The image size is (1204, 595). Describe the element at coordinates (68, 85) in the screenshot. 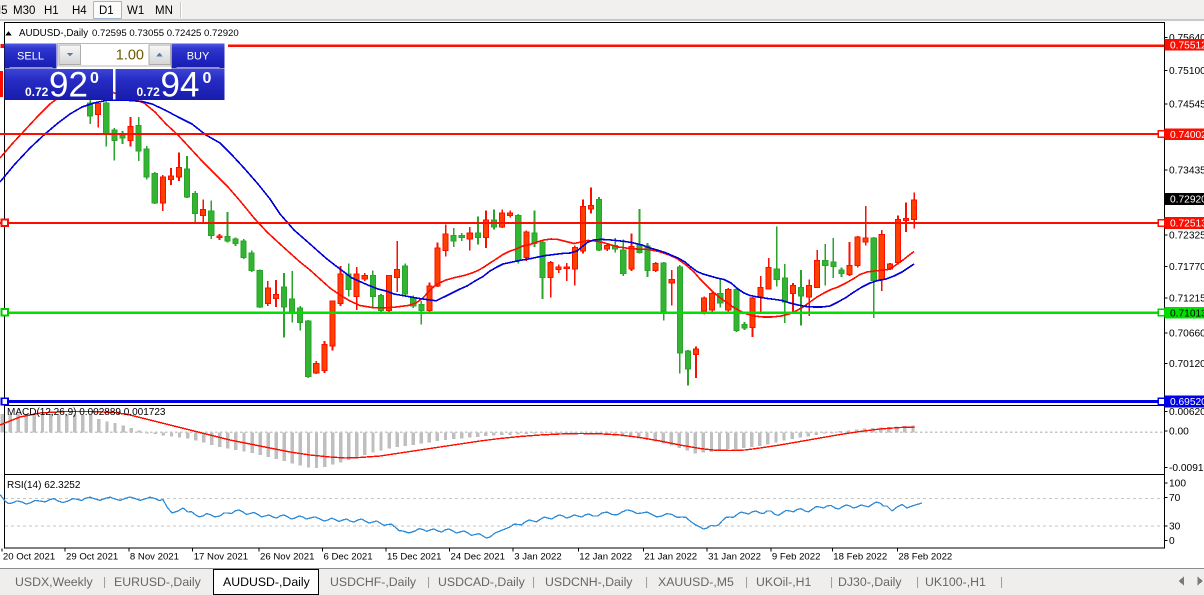

I see `svg-text: 92` at that location.